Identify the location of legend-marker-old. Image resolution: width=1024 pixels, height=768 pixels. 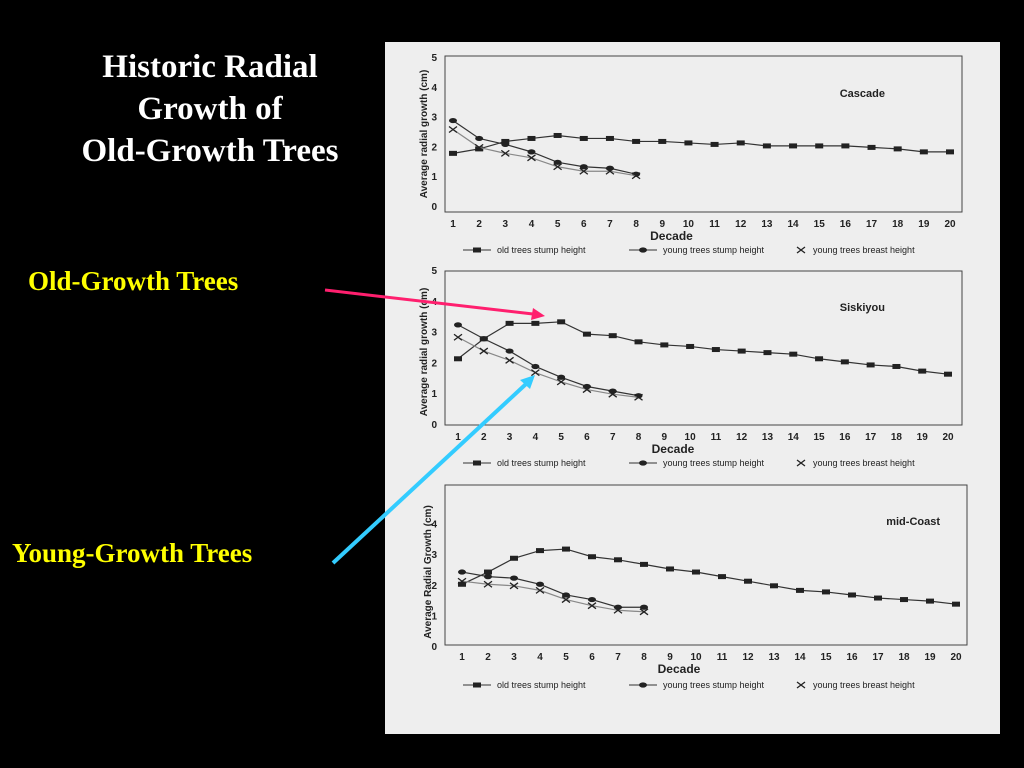
(477, 463).